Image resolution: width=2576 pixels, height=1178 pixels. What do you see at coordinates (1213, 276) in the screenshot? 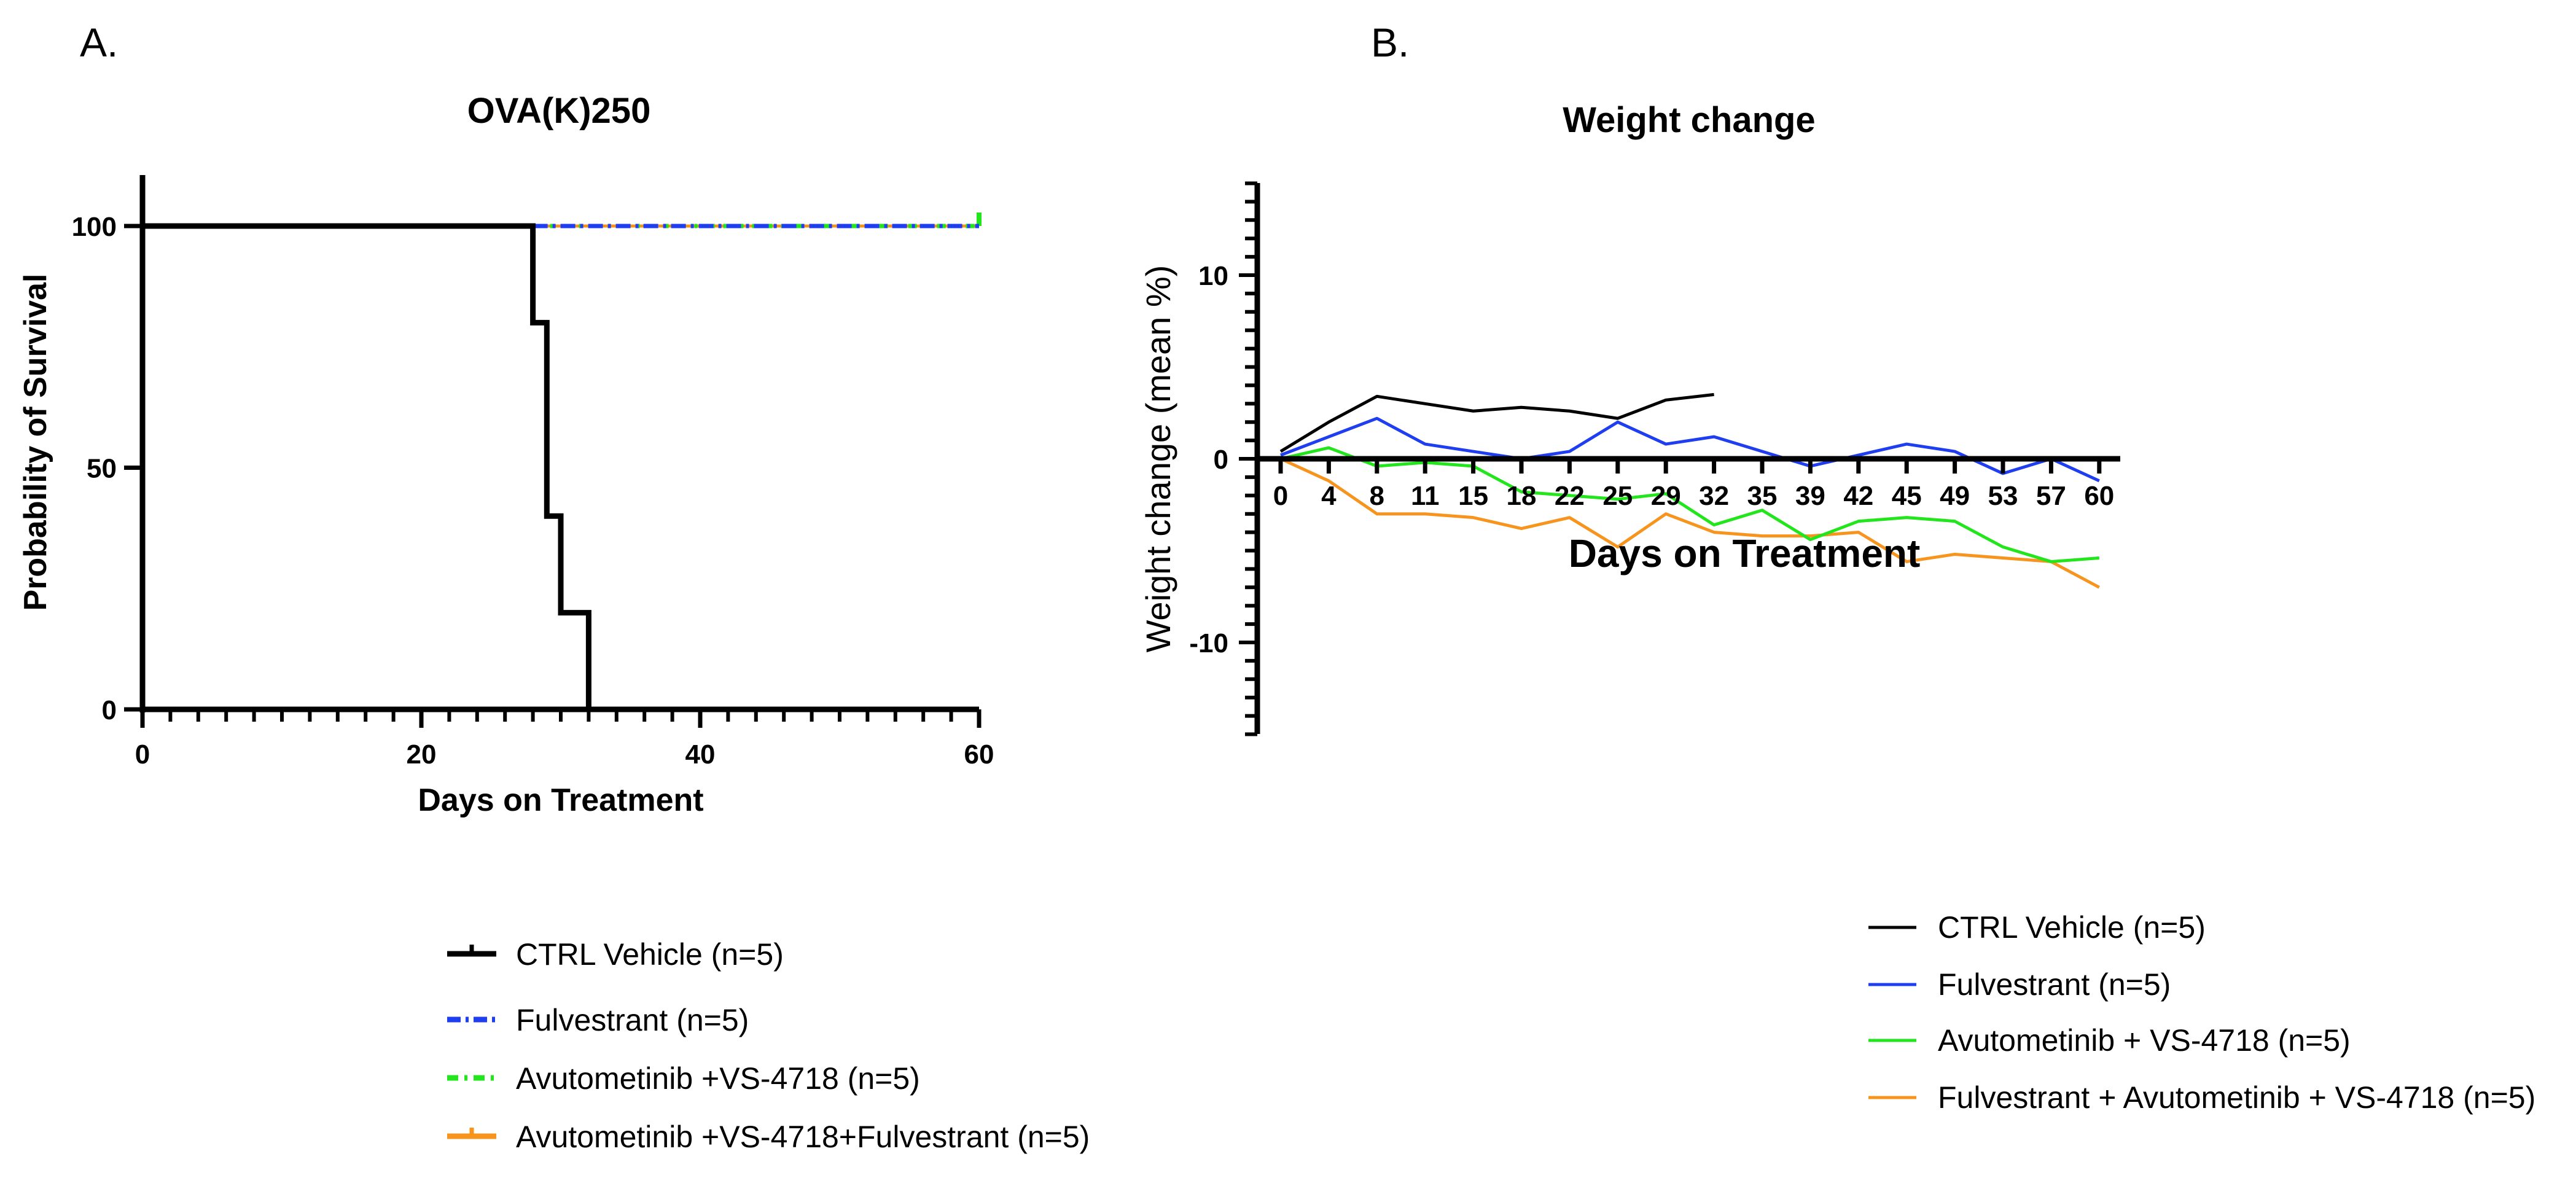
I see `chart-b-y-tick-label: 10` at bounding box center [1213, 276].